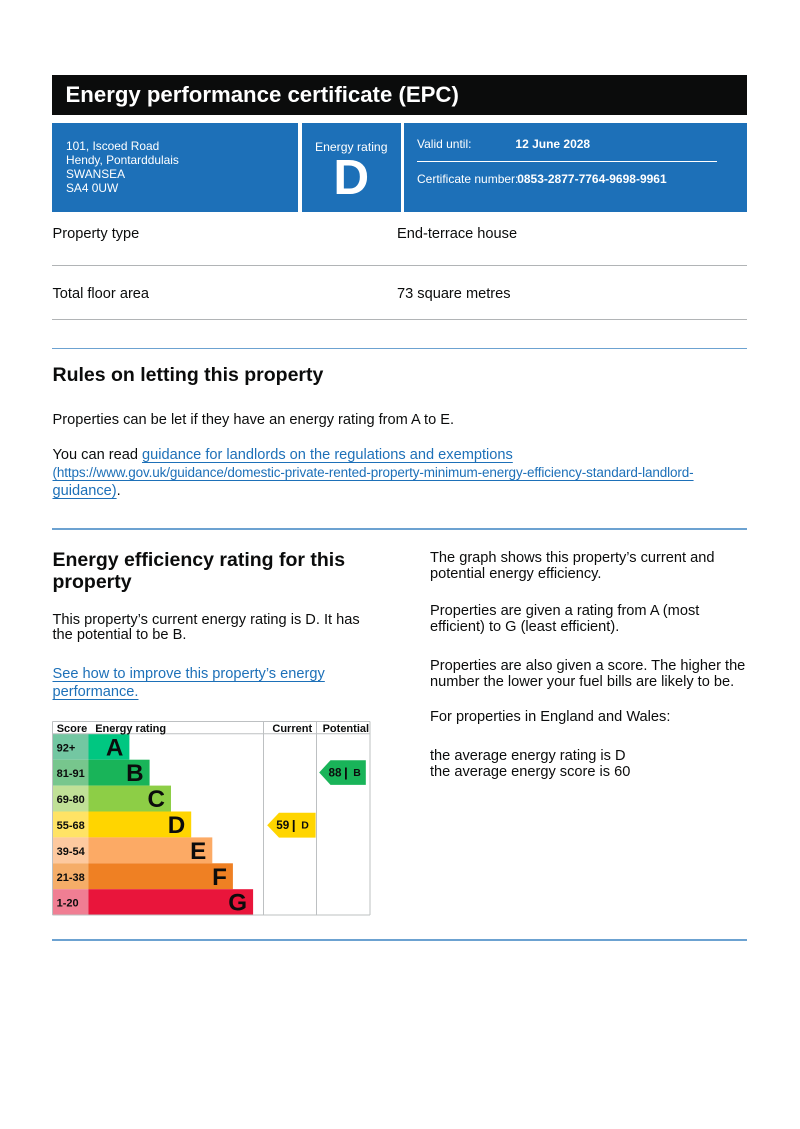  Describe the element at coordinates (66, 748) in the screenshot. I see `svg-text: 92+` at that location.